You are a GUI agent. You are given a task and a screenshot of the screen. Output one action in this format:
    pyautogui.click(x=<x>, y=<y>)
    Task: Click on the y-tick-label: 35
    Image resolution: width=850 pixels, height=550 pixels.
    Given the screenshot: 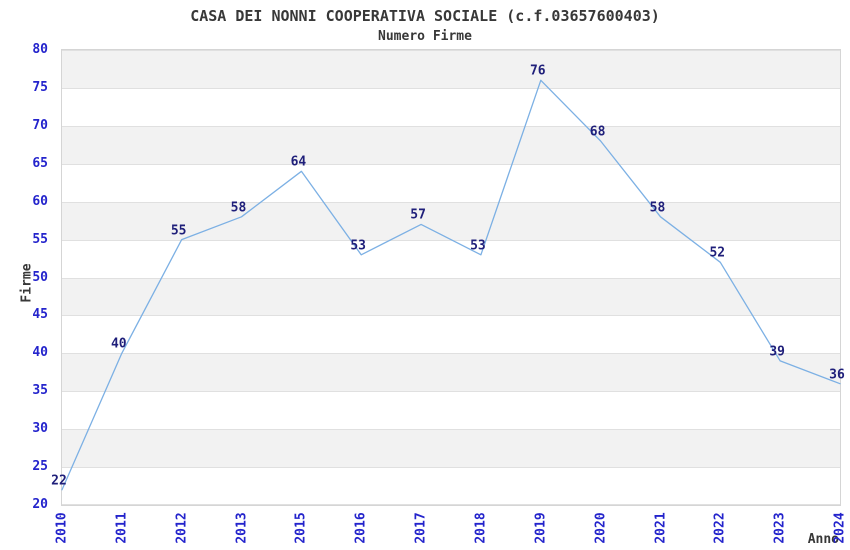 What is the action you would take?
    pyautogui.click(x=40, y=391)
    